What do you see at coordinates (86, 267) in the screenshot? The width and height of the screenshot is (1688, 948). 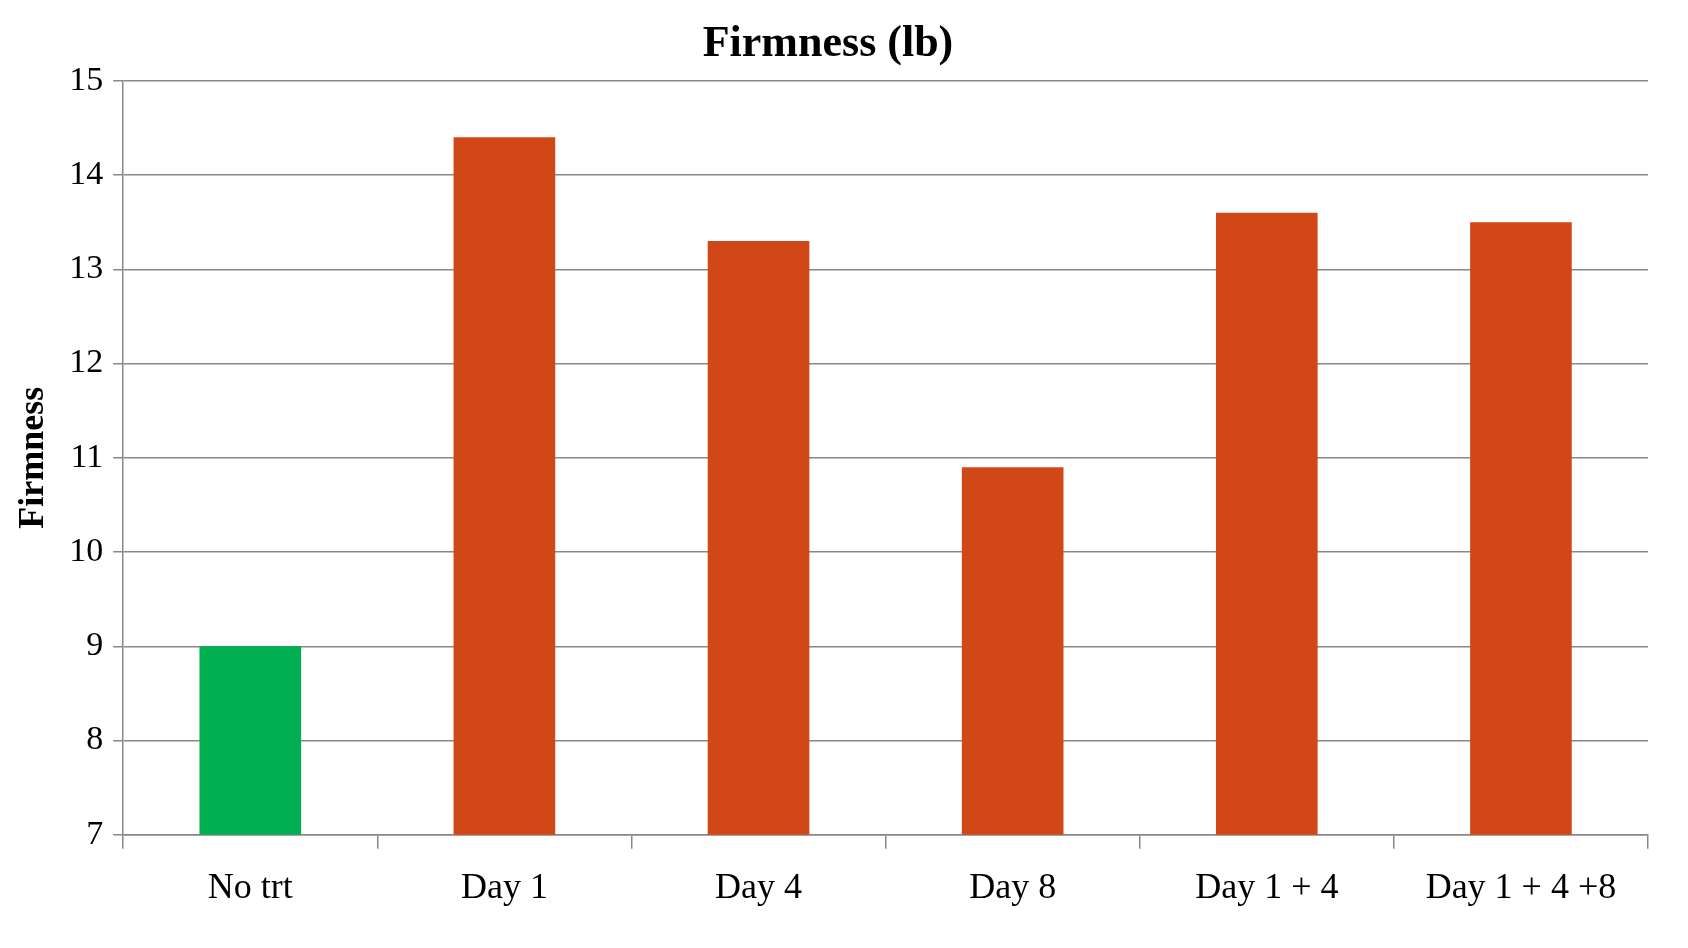 I see `y-tick-label: 13` at bounding box center [86, 267].